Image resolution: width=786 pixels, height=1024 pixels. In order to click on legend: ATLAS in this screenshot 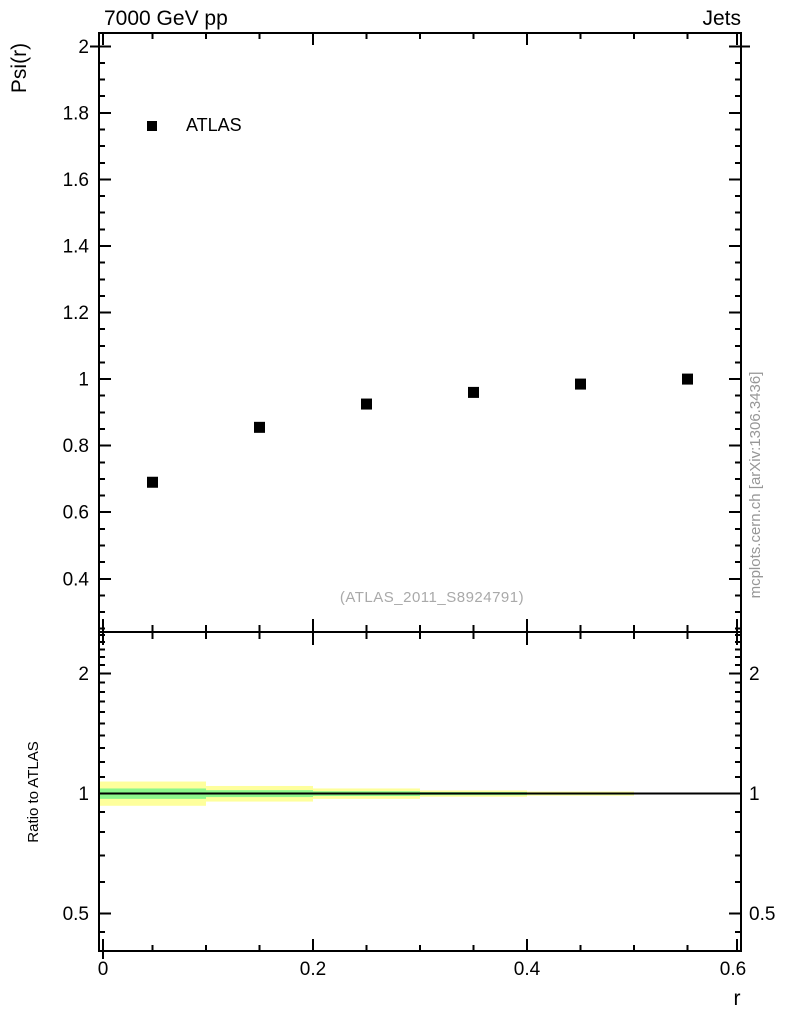, I will do `click(194, 125)`.